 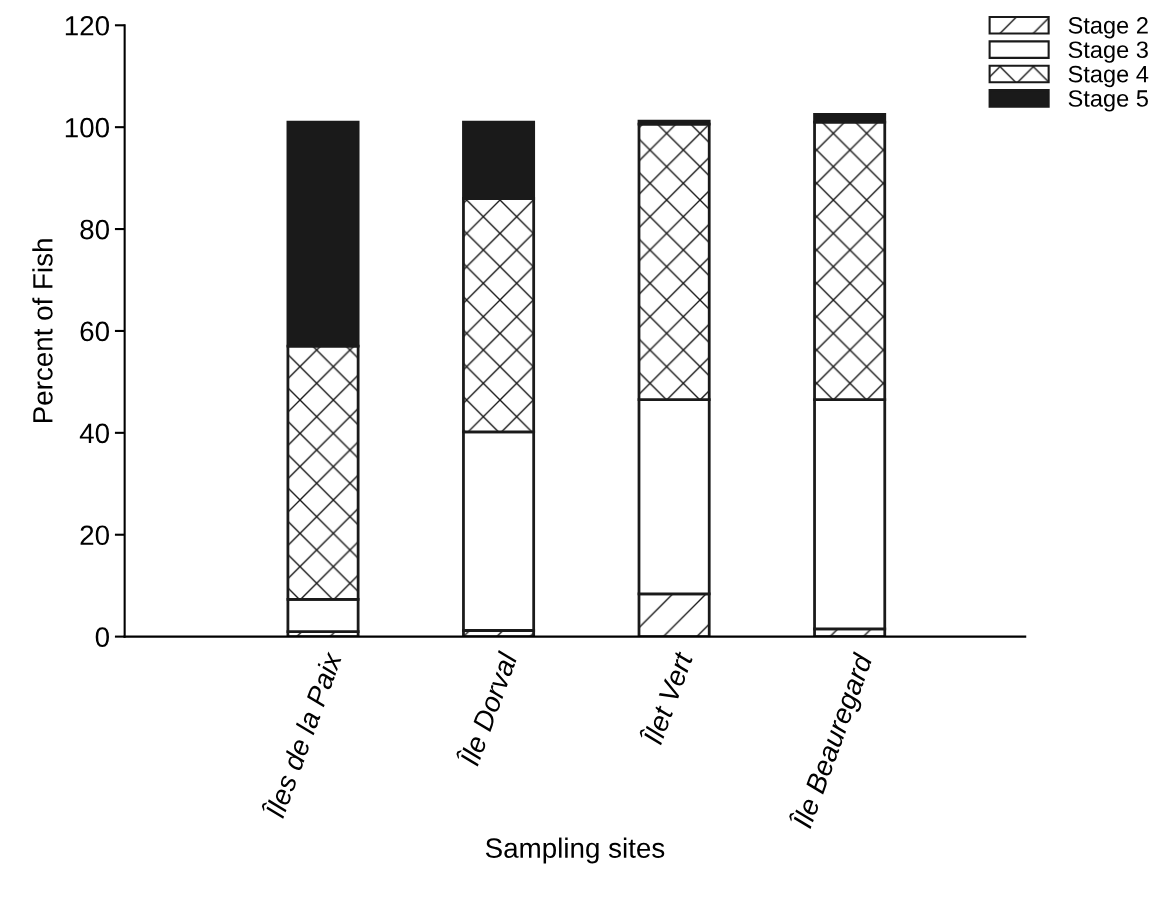 What do you see at coordinates (575, 850) in the screenshot?
I see `x-axis-title: Sampling sites` at bounding box center [575, 850].